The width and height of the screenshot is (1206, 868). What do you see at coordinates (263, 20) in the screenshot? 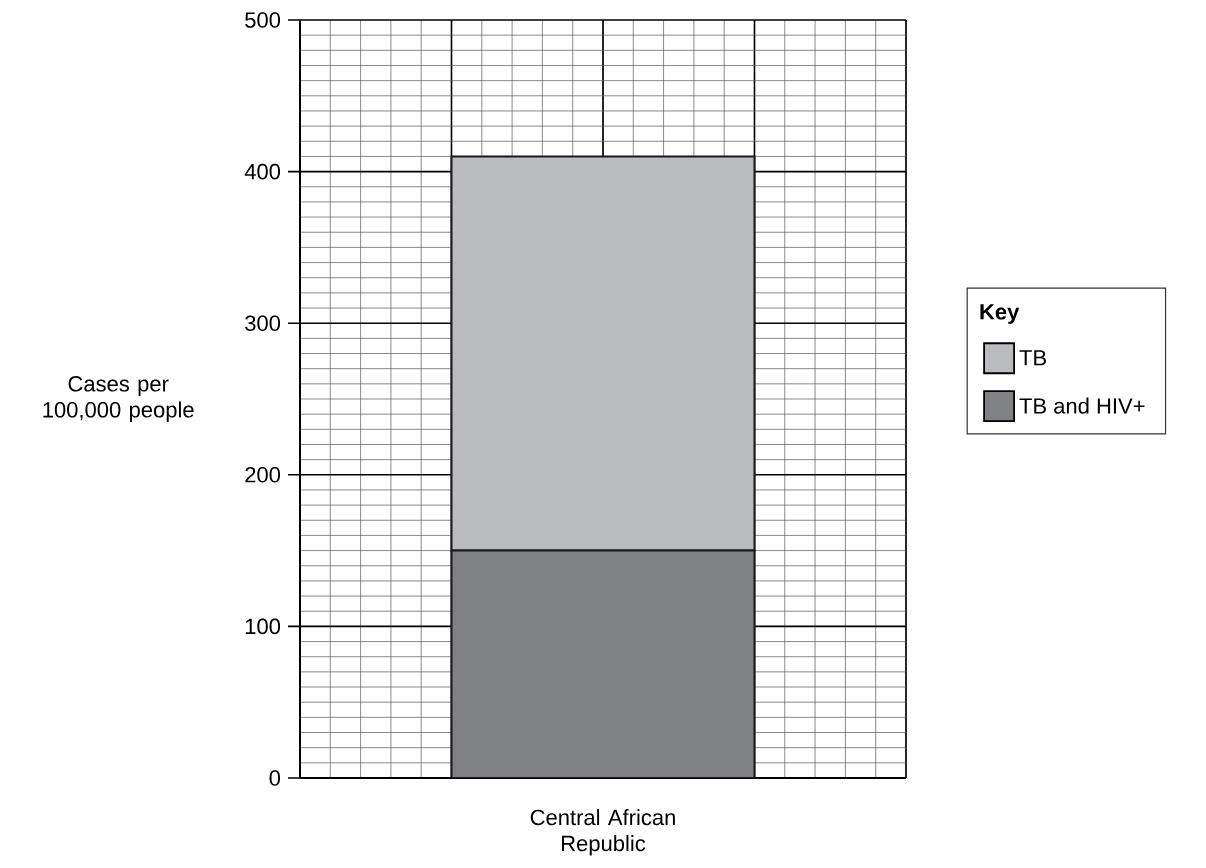
I see `y-tick-label: 500` at bounding box center [263, 20].